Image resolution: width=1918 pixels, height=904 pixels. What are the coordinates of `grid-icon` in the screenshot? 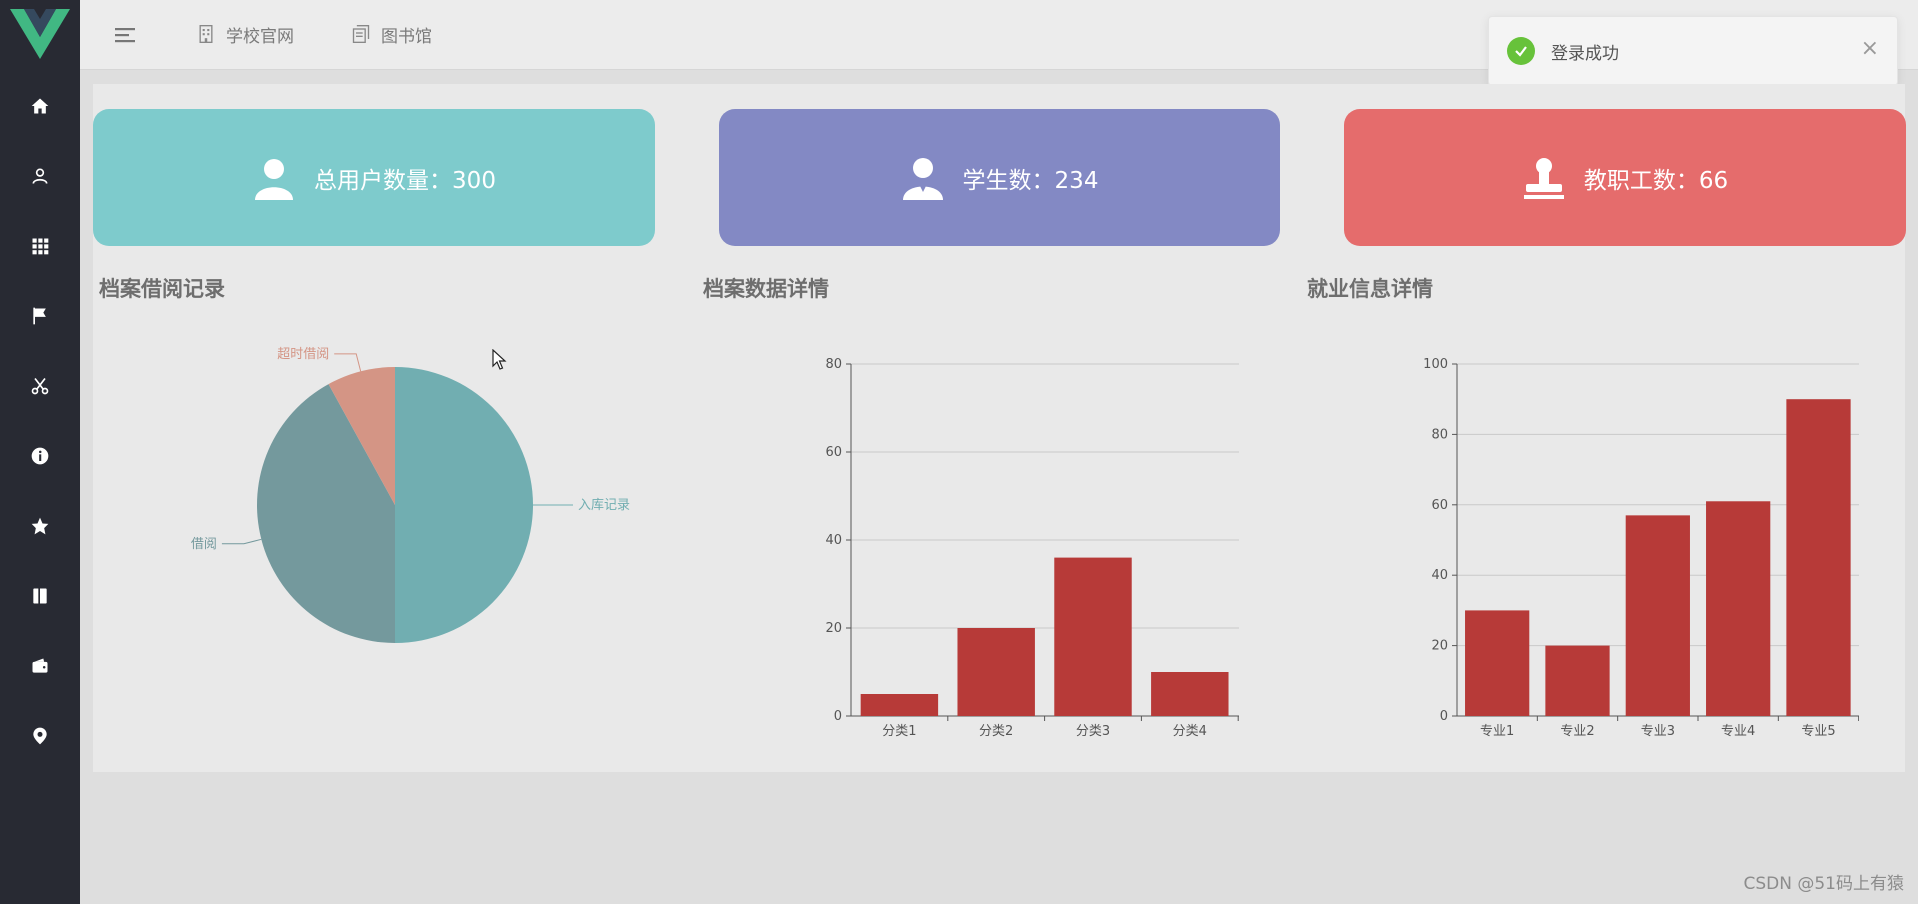 It's located at (40, 246).